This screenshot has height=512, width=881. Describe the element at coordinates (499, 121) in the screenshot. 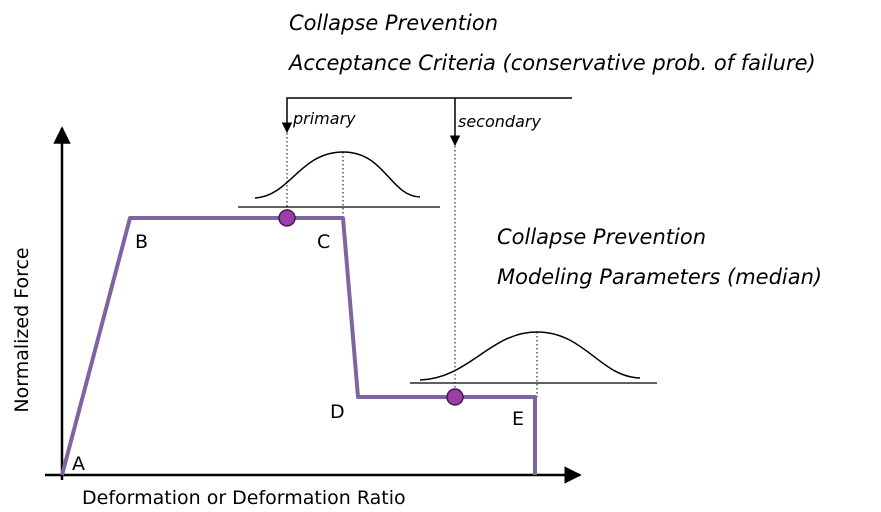

I see `secondary-label: secondary` at that location.